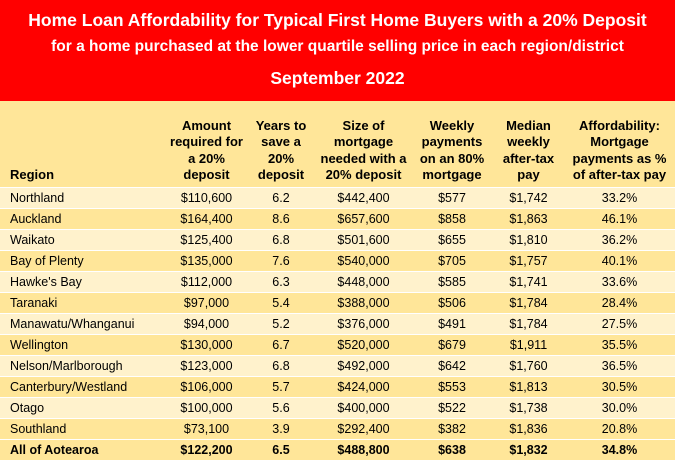 This screenshot has width=675, height=460. What do you see at coordinates (206, 365) in the screenshot?
I see `deposit-cell: $123,000` at bounding box center [206, 365].